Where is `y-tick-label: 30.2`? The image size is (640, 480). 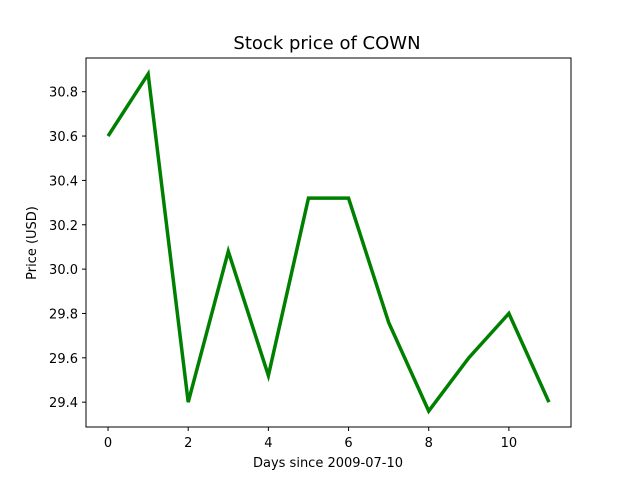 y-tick-label: 30.2 is located at coordinates (63, 226).